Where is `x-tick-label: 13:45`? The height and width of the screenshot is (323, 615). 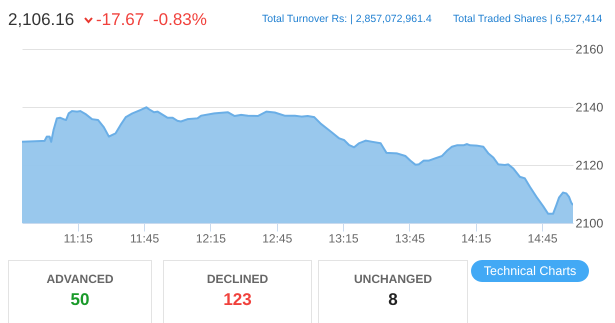
x-tick-label: 13:45 is located at coordinates (410, 239).